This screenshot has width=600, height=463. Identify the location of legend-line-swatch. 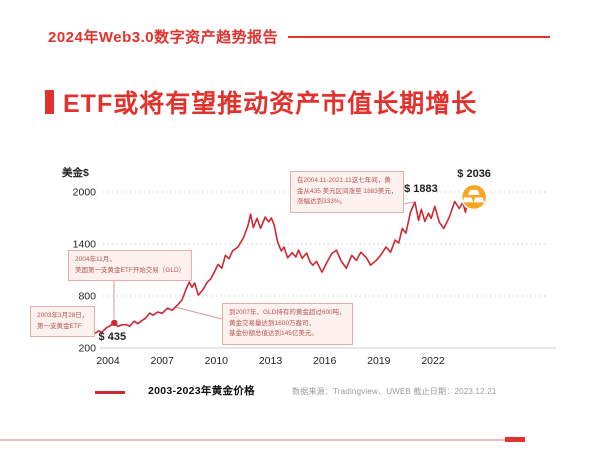
(110, 392).